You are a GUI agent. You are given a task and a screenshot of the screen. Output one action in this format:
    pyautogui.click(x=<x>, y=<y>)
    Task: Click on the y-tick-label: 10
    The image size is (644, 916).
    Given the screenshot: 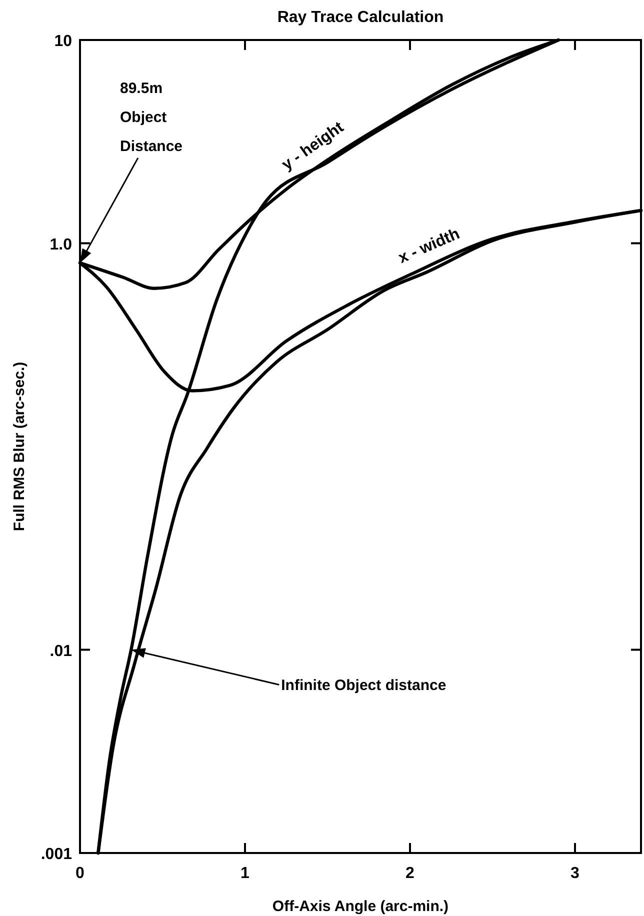 What is the action you would take?
    pyautogui.click(x=63, y=41)
    